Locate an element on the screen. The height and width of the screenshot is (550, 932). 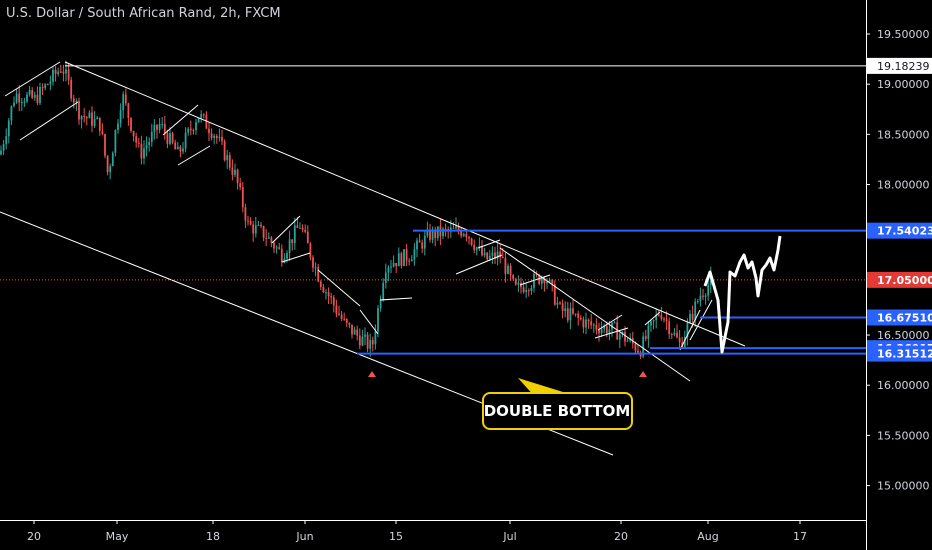
time-tick-label: 15 is located at coordinates (396, 536).